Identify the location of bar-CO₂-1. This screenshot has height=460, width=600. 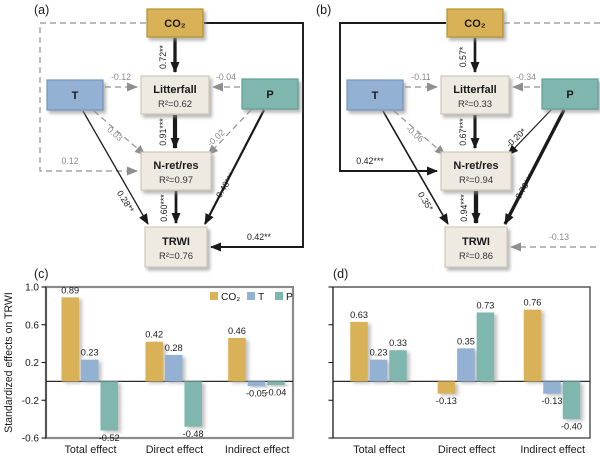
(446, 387).